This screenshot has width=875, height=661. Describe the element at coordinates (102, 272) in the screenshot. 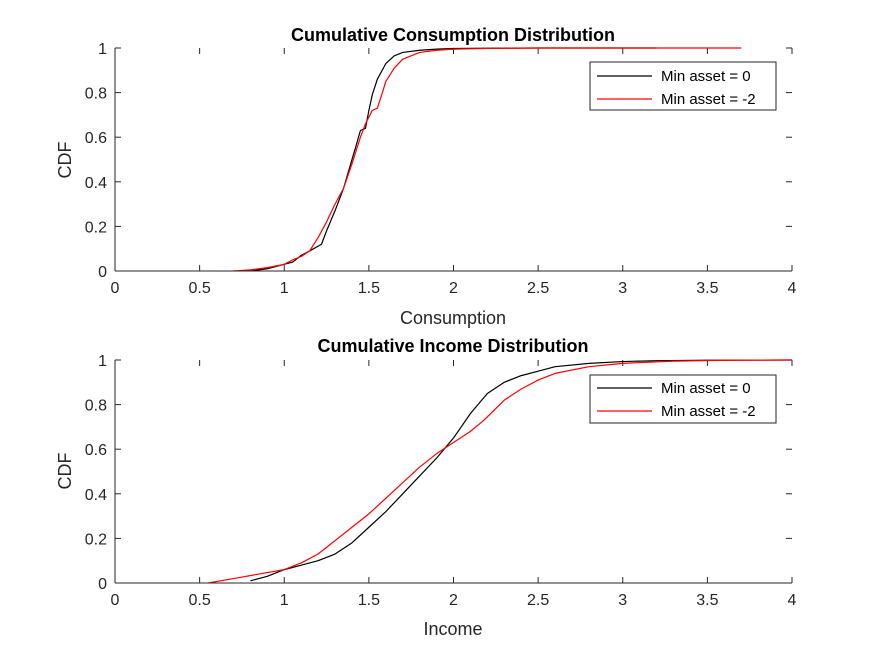

I see `consumption-y-tick-label: 0` at that location.